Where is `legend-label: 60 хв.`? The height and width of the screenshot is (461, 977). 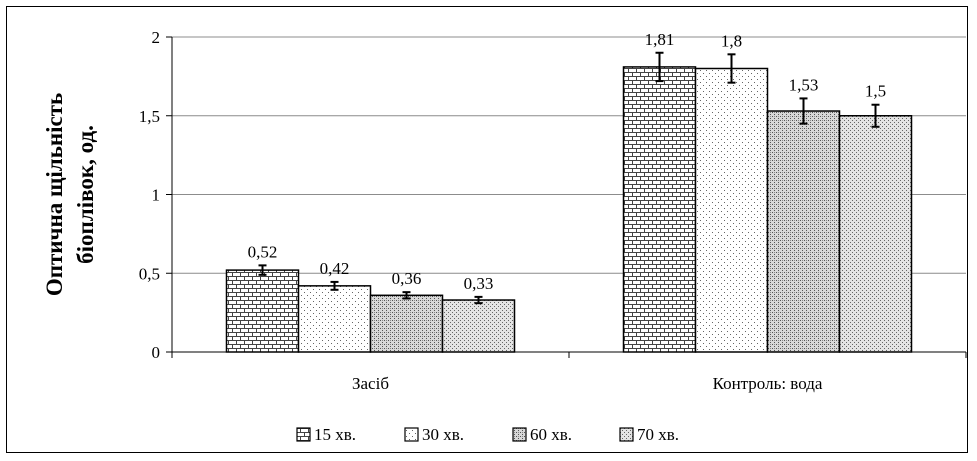 legend-label: 60 хв. is located at coordinates (551, 434).